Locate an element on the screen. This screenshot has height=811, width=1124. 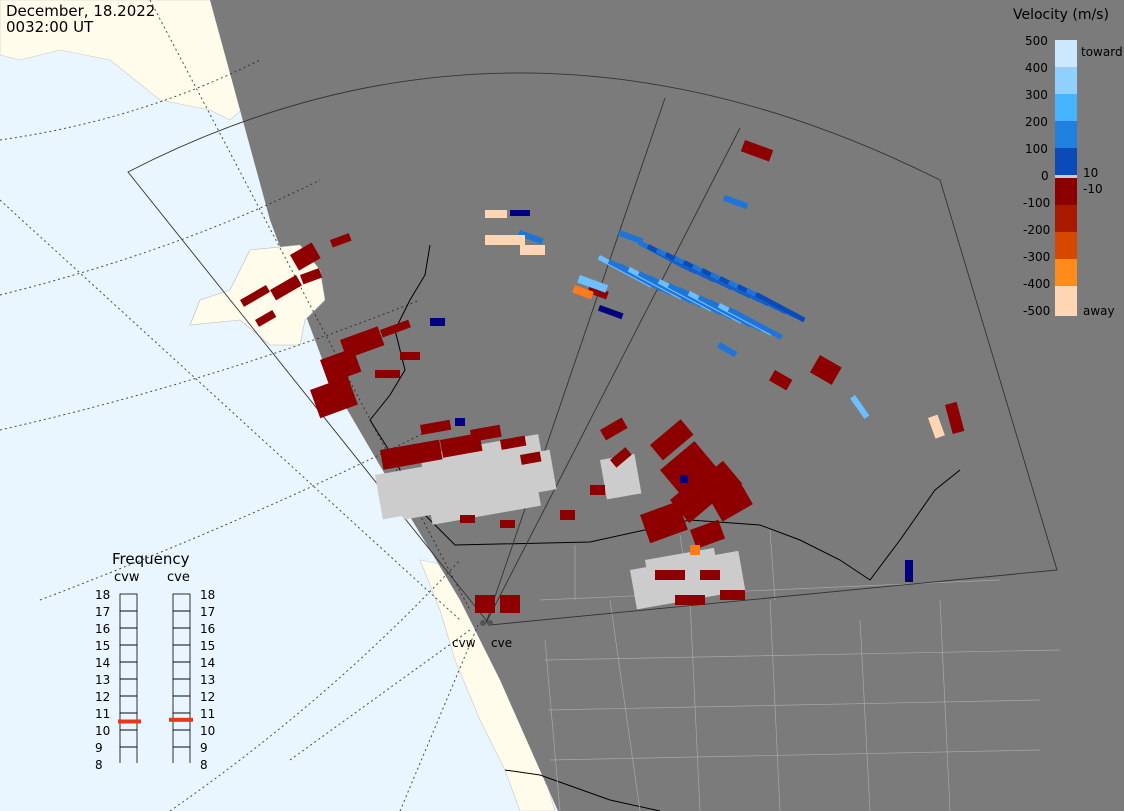
frequency-gauge-boxes is located at coordinates (155, 678).